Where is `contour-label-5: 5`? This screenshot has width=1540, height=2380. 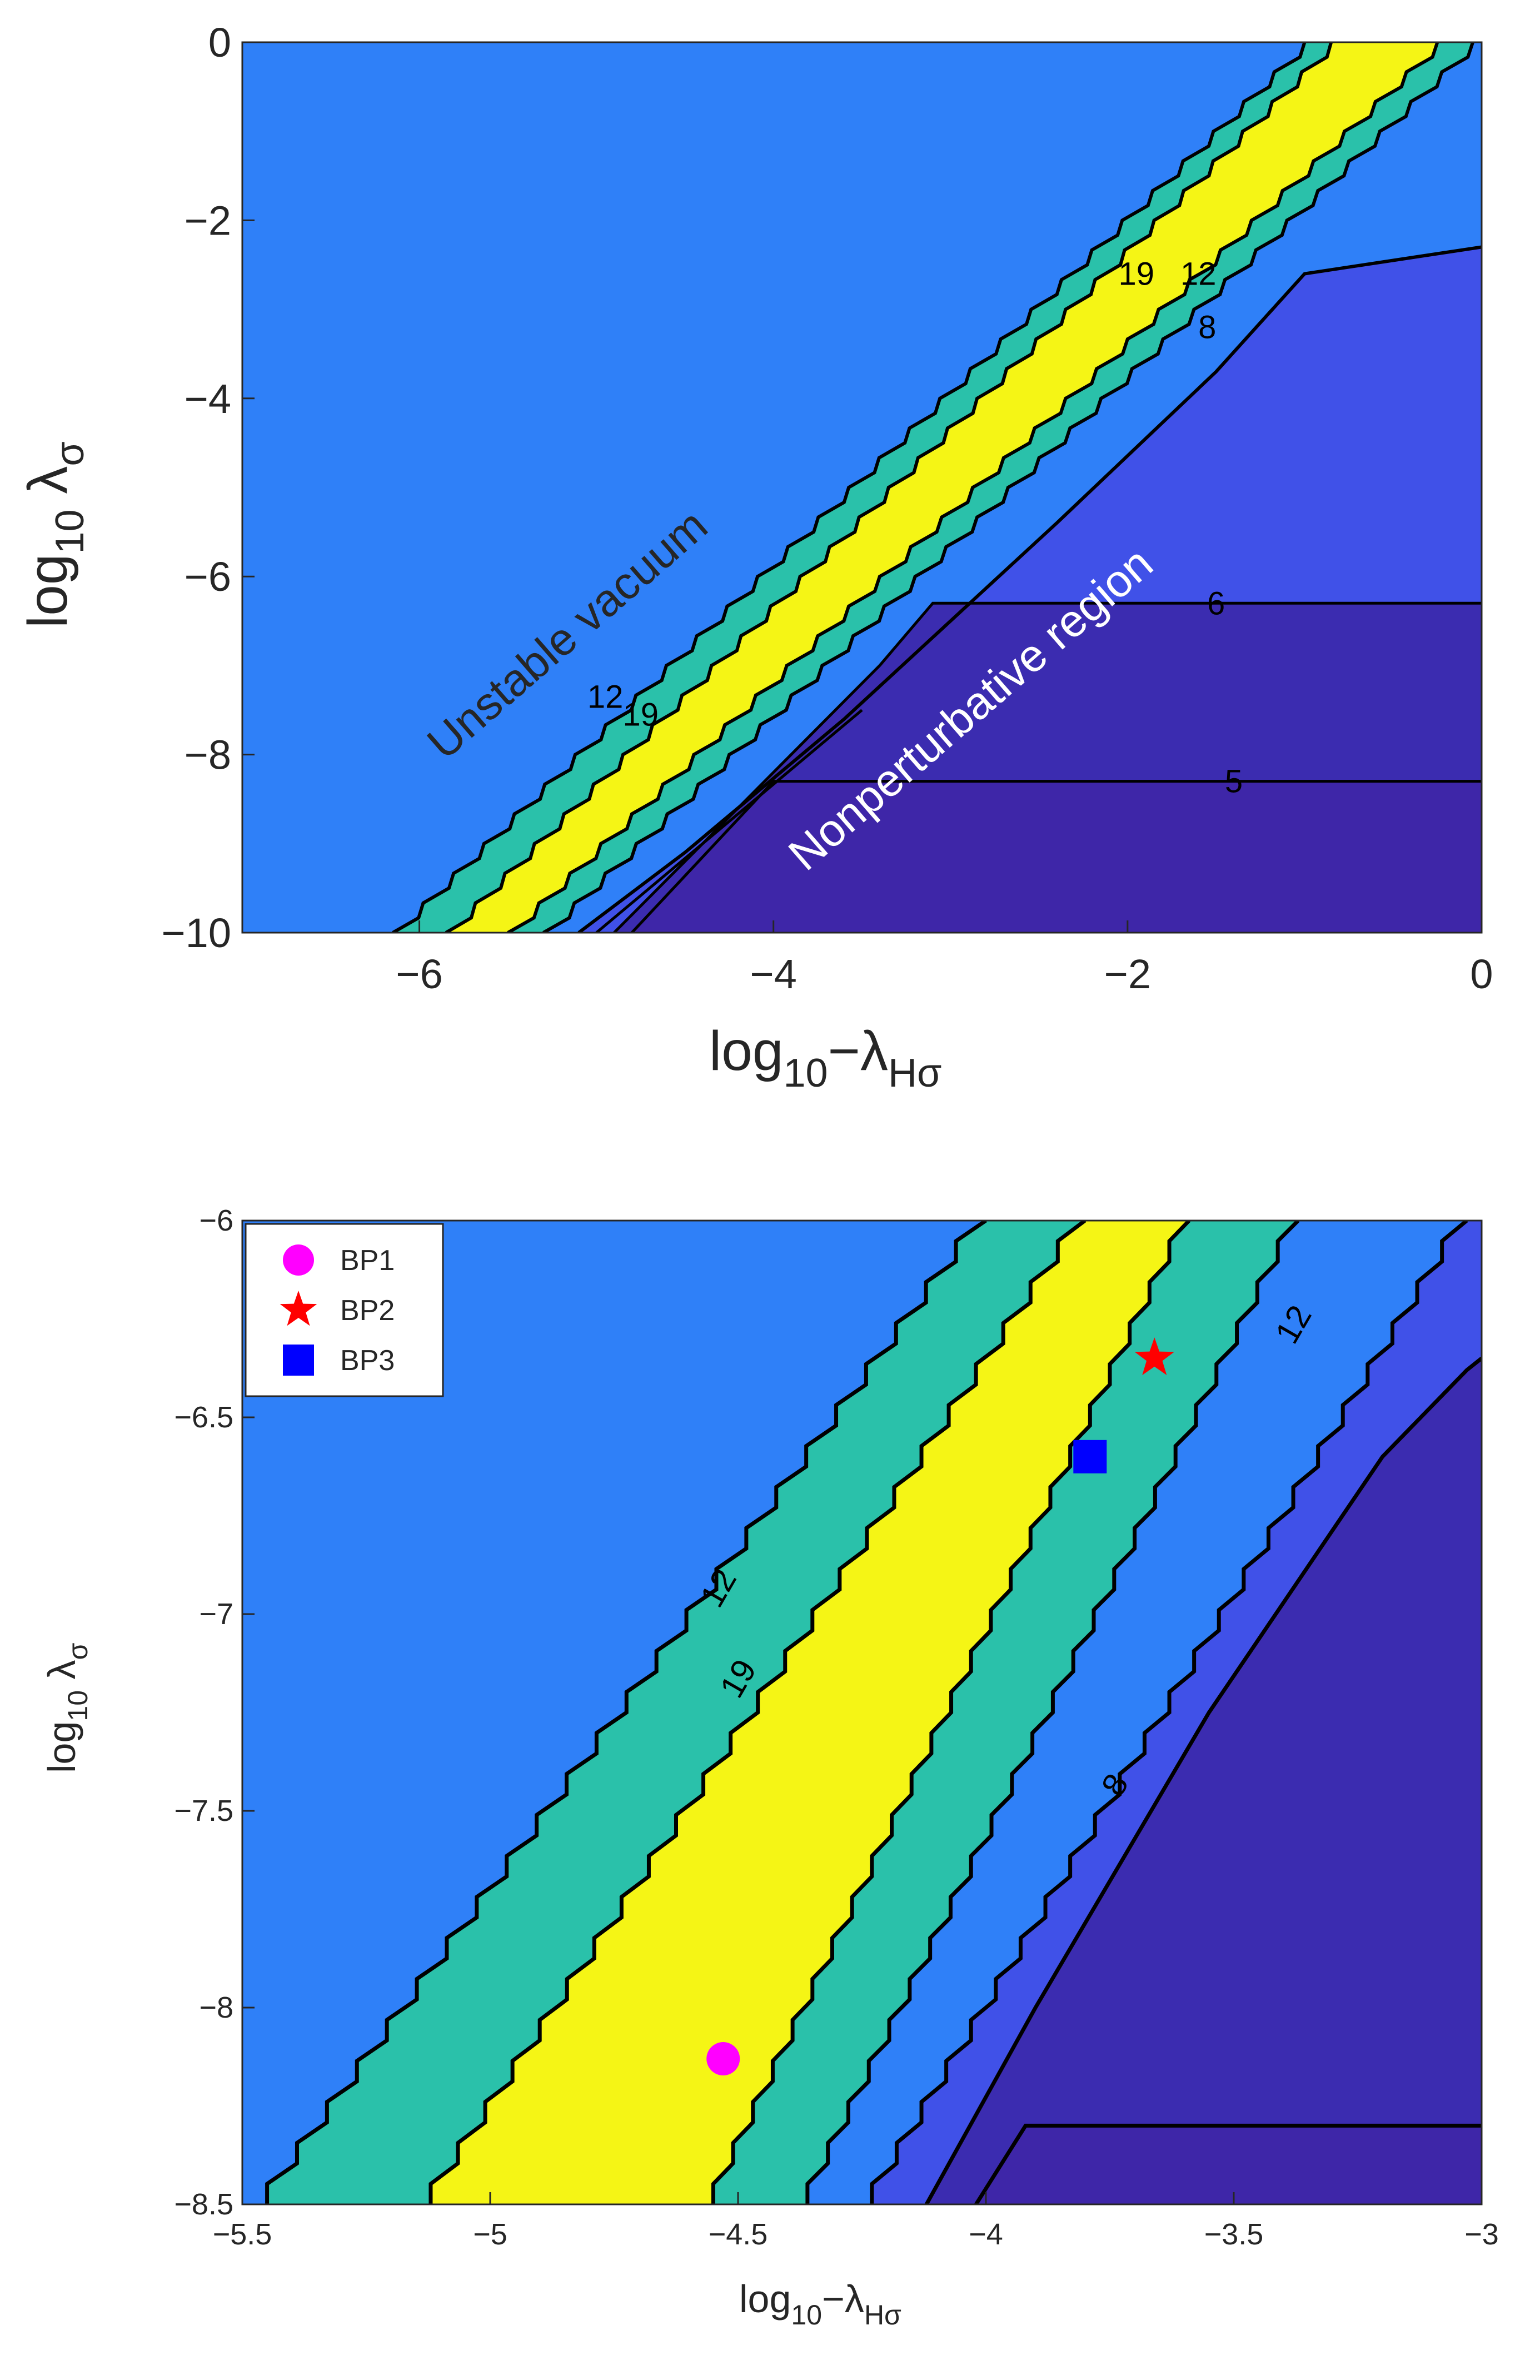 contour-label-5: 5 is located at coordinates (1234, 782).